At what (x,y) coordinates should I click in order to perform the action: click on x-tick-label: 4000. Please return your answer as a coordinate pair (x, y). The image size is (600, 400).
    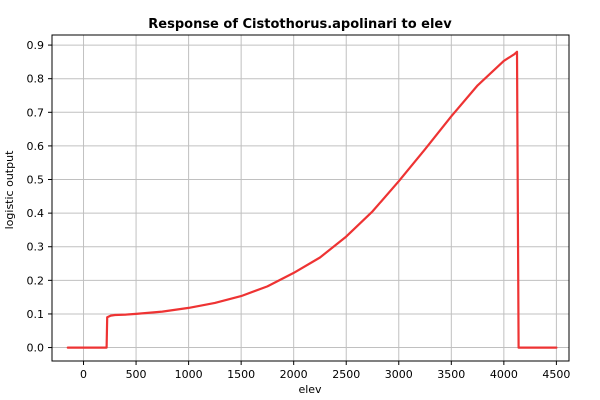
    Looking at the image, I should click on (504, 374).